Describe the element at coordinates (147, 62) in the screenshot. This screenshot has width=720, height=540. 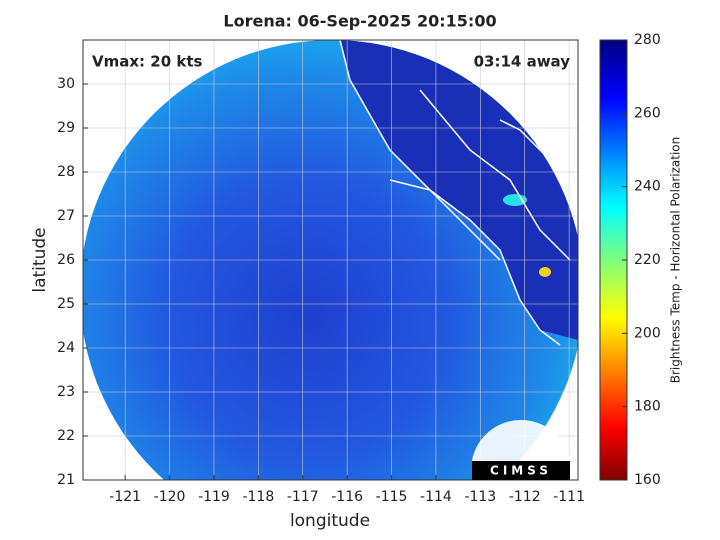
I see `annotation: Vmax: 20 kts` at that location.